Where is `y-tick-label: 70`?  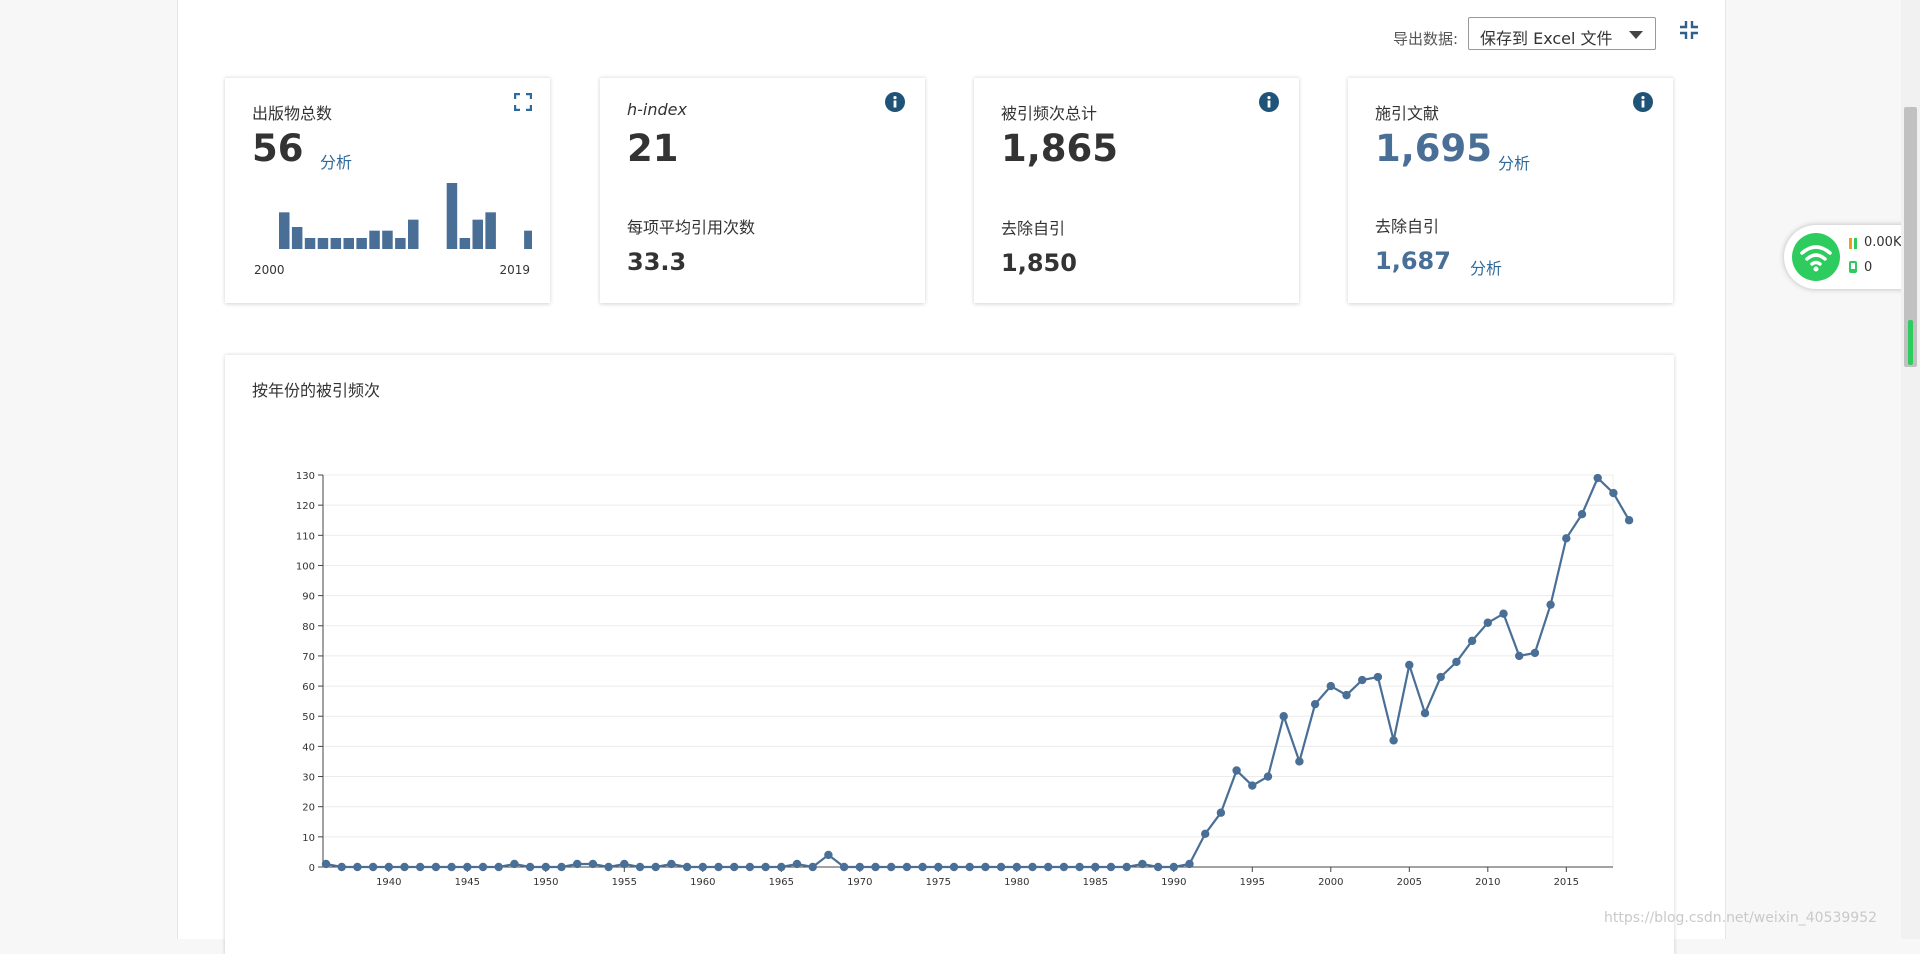
y-tick-label: 70 is located at coordinates (308, 657).